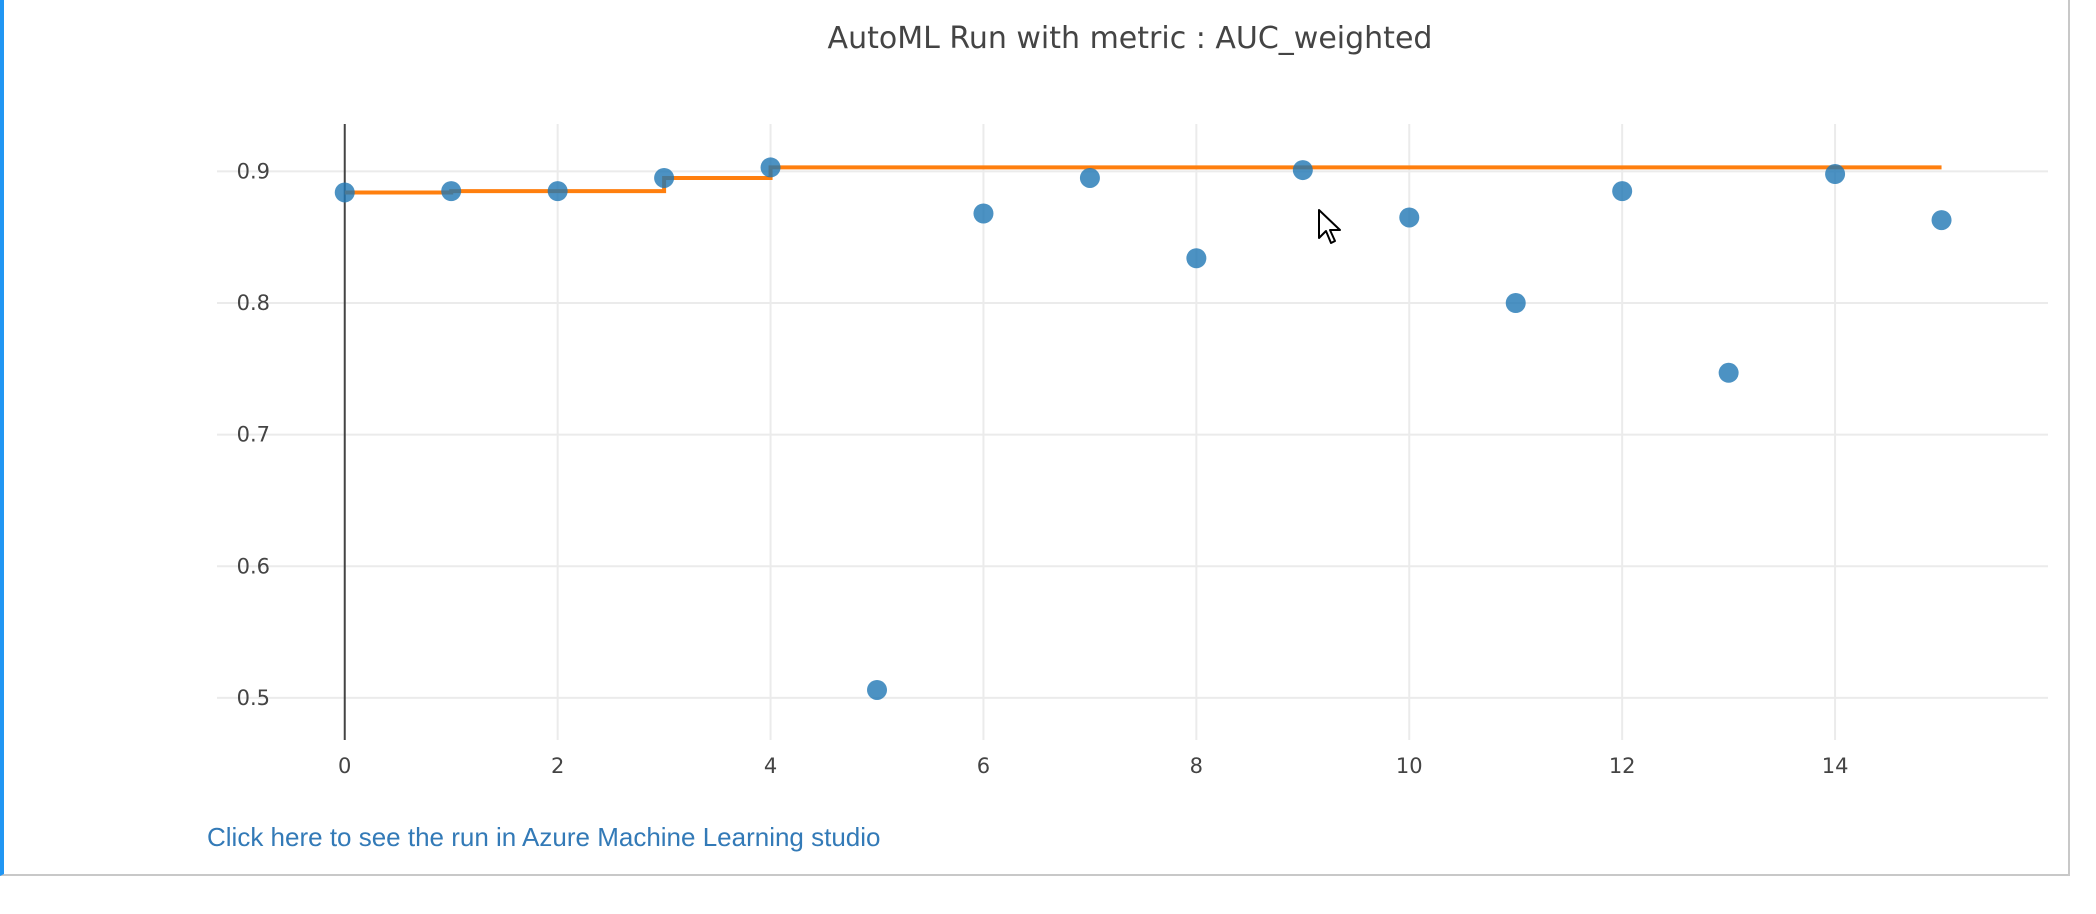  What do you see at coordinates (1409, 766) in the screenshot?
I see `x-tick-label: 10` at bounding box center [1409, 766].